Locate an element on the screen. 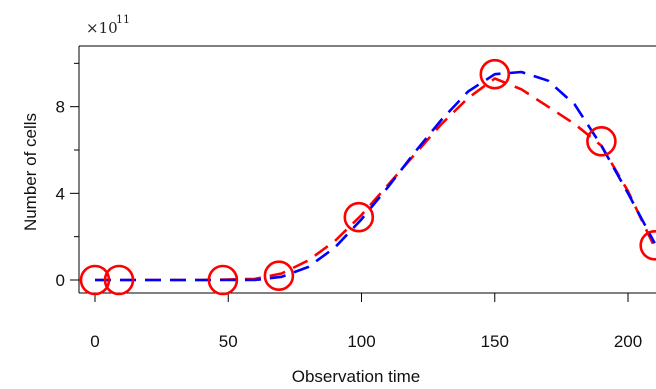 The image size is (656, 389). x-tick-label: 150 is located at coordinates (495, 341).